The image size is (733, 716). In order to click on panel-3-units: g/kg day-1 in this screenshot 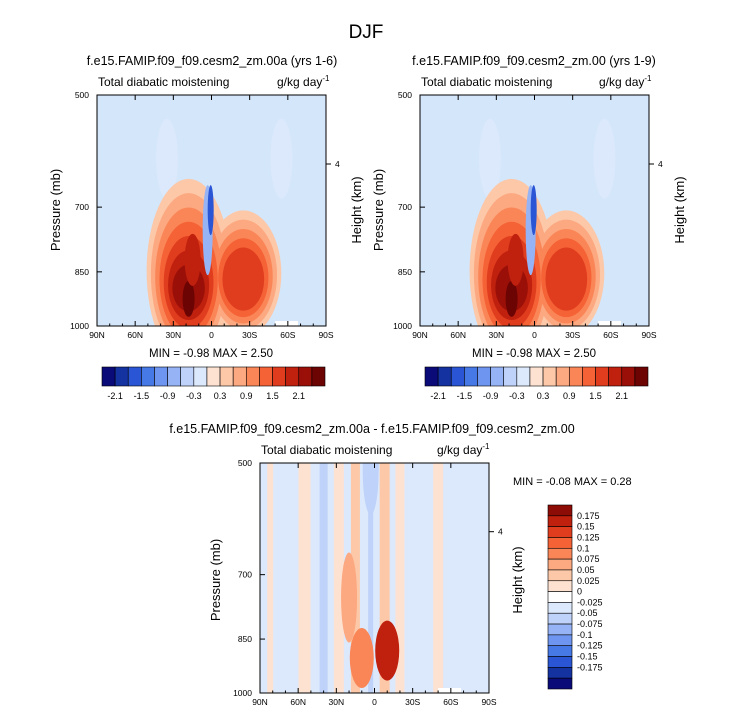, I will do `click(463, 449)`.